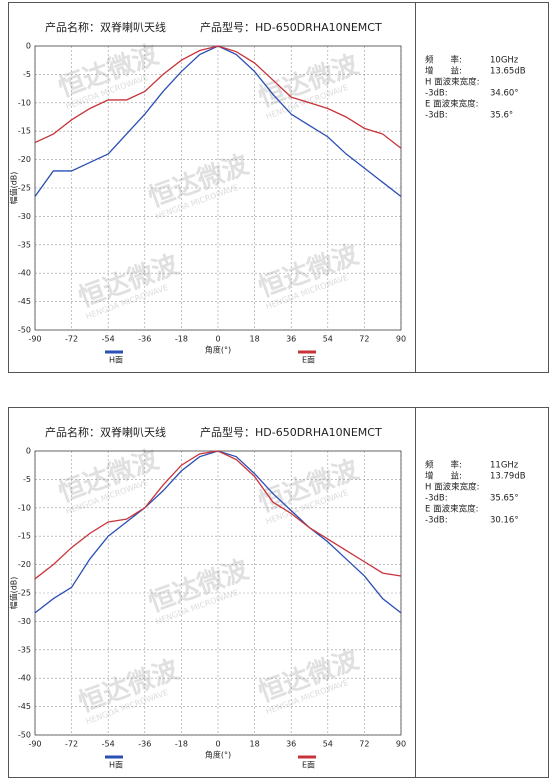 The image size is (553, 783). I want to click on spec-value: 10GHz, so click(504, 61).